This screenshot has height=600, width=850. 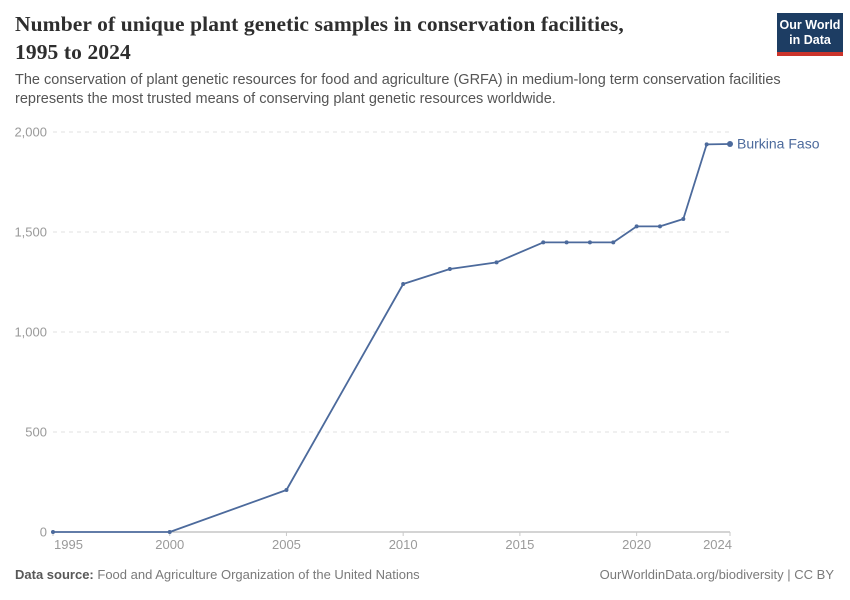 I want to click on x-tick-label: 2020, so click(x=636, y=544).